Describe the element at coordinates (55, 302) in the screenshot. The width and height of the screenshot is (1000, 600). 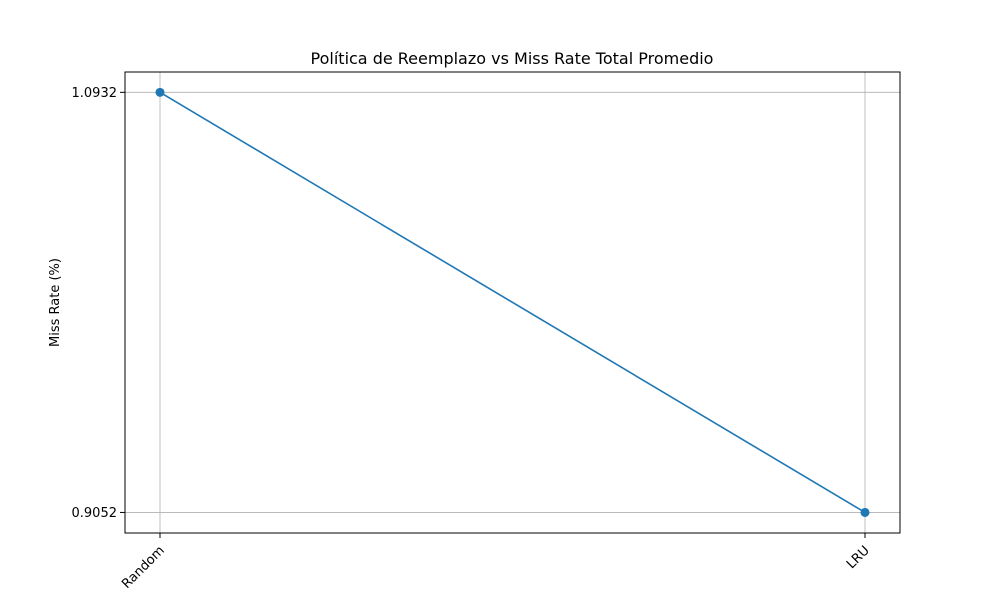
I see `y-axis-label: Miss Rate (%)` at that location.